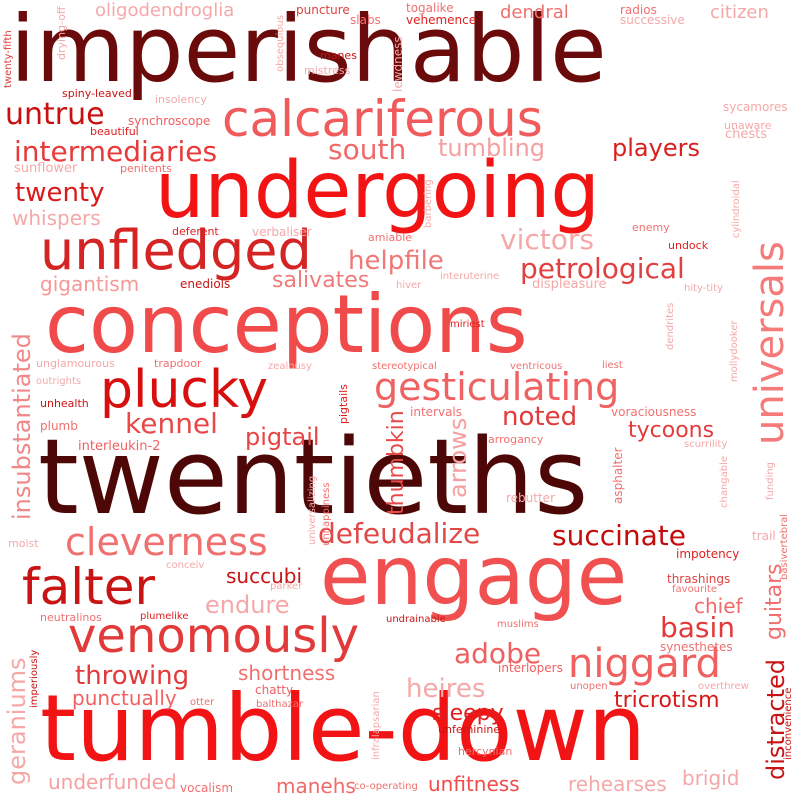  What do you see at coordinates (22, 426) in the screenshot?
I see `word: insubstantiated` at bounding box center [22, 426].